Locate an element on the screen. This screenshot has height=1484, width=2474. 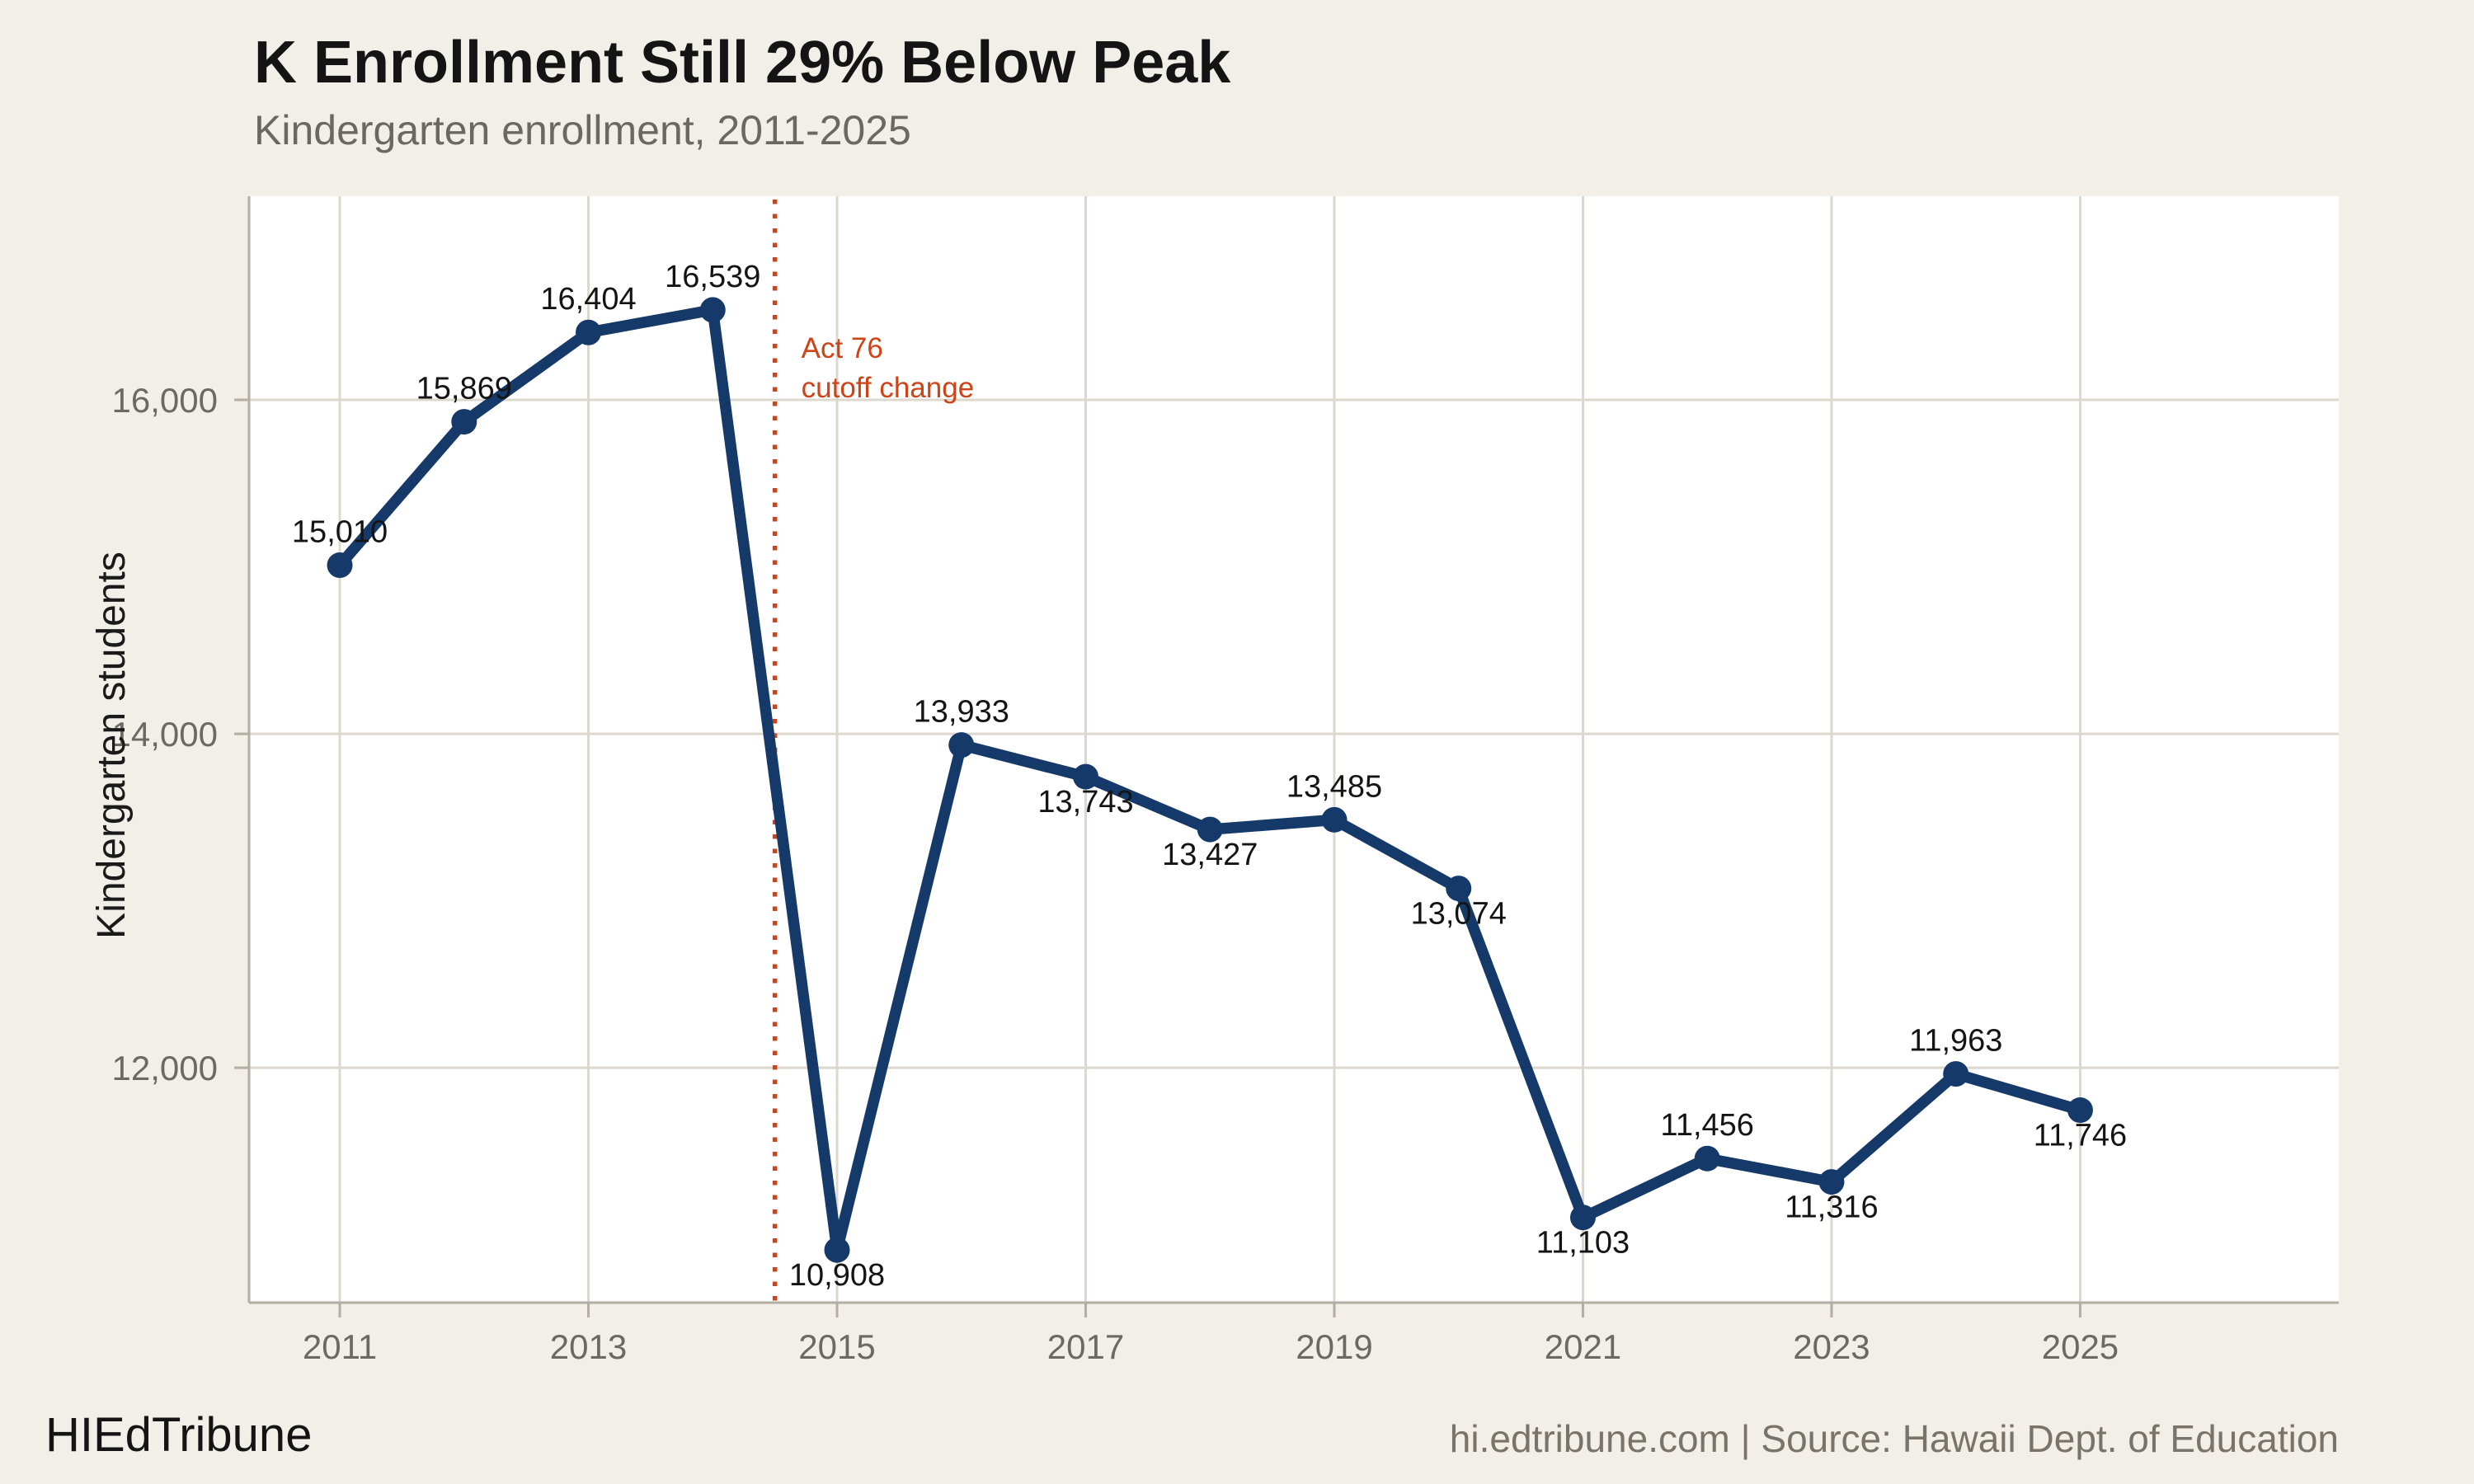
y-tick-label: 12,000 is located at coordinates (165, 1068).